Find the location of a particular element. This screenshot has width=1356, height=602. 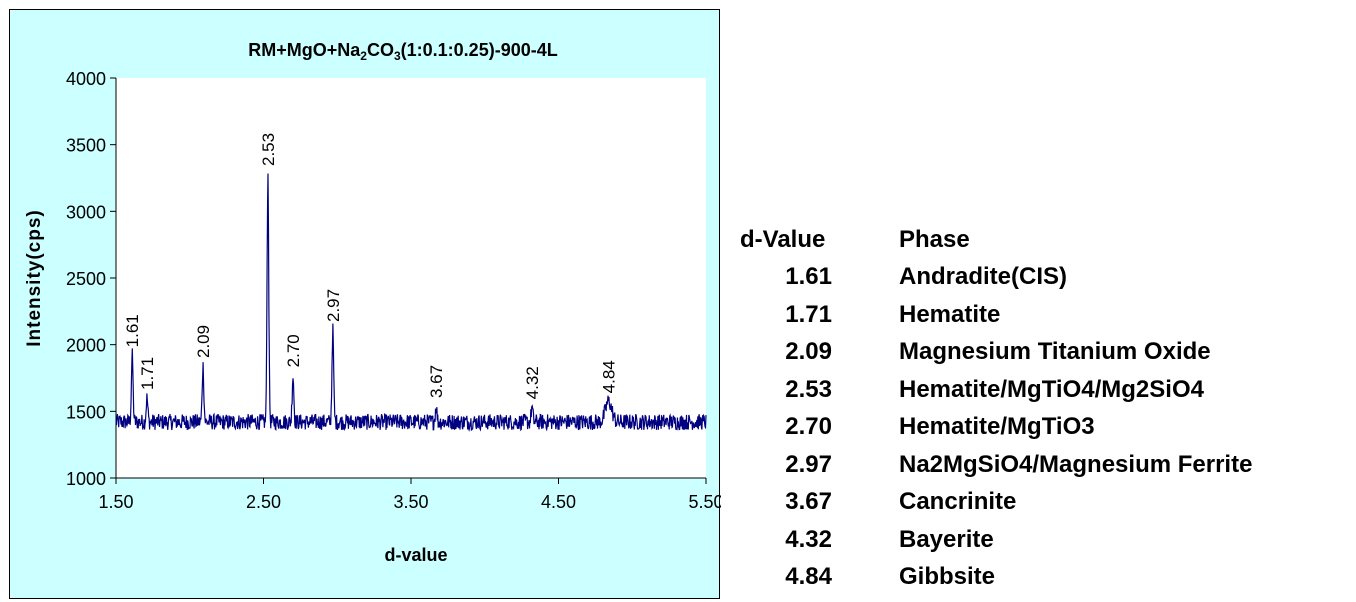

cell-d-value: 2.53 is located at coordinates (808, 389).